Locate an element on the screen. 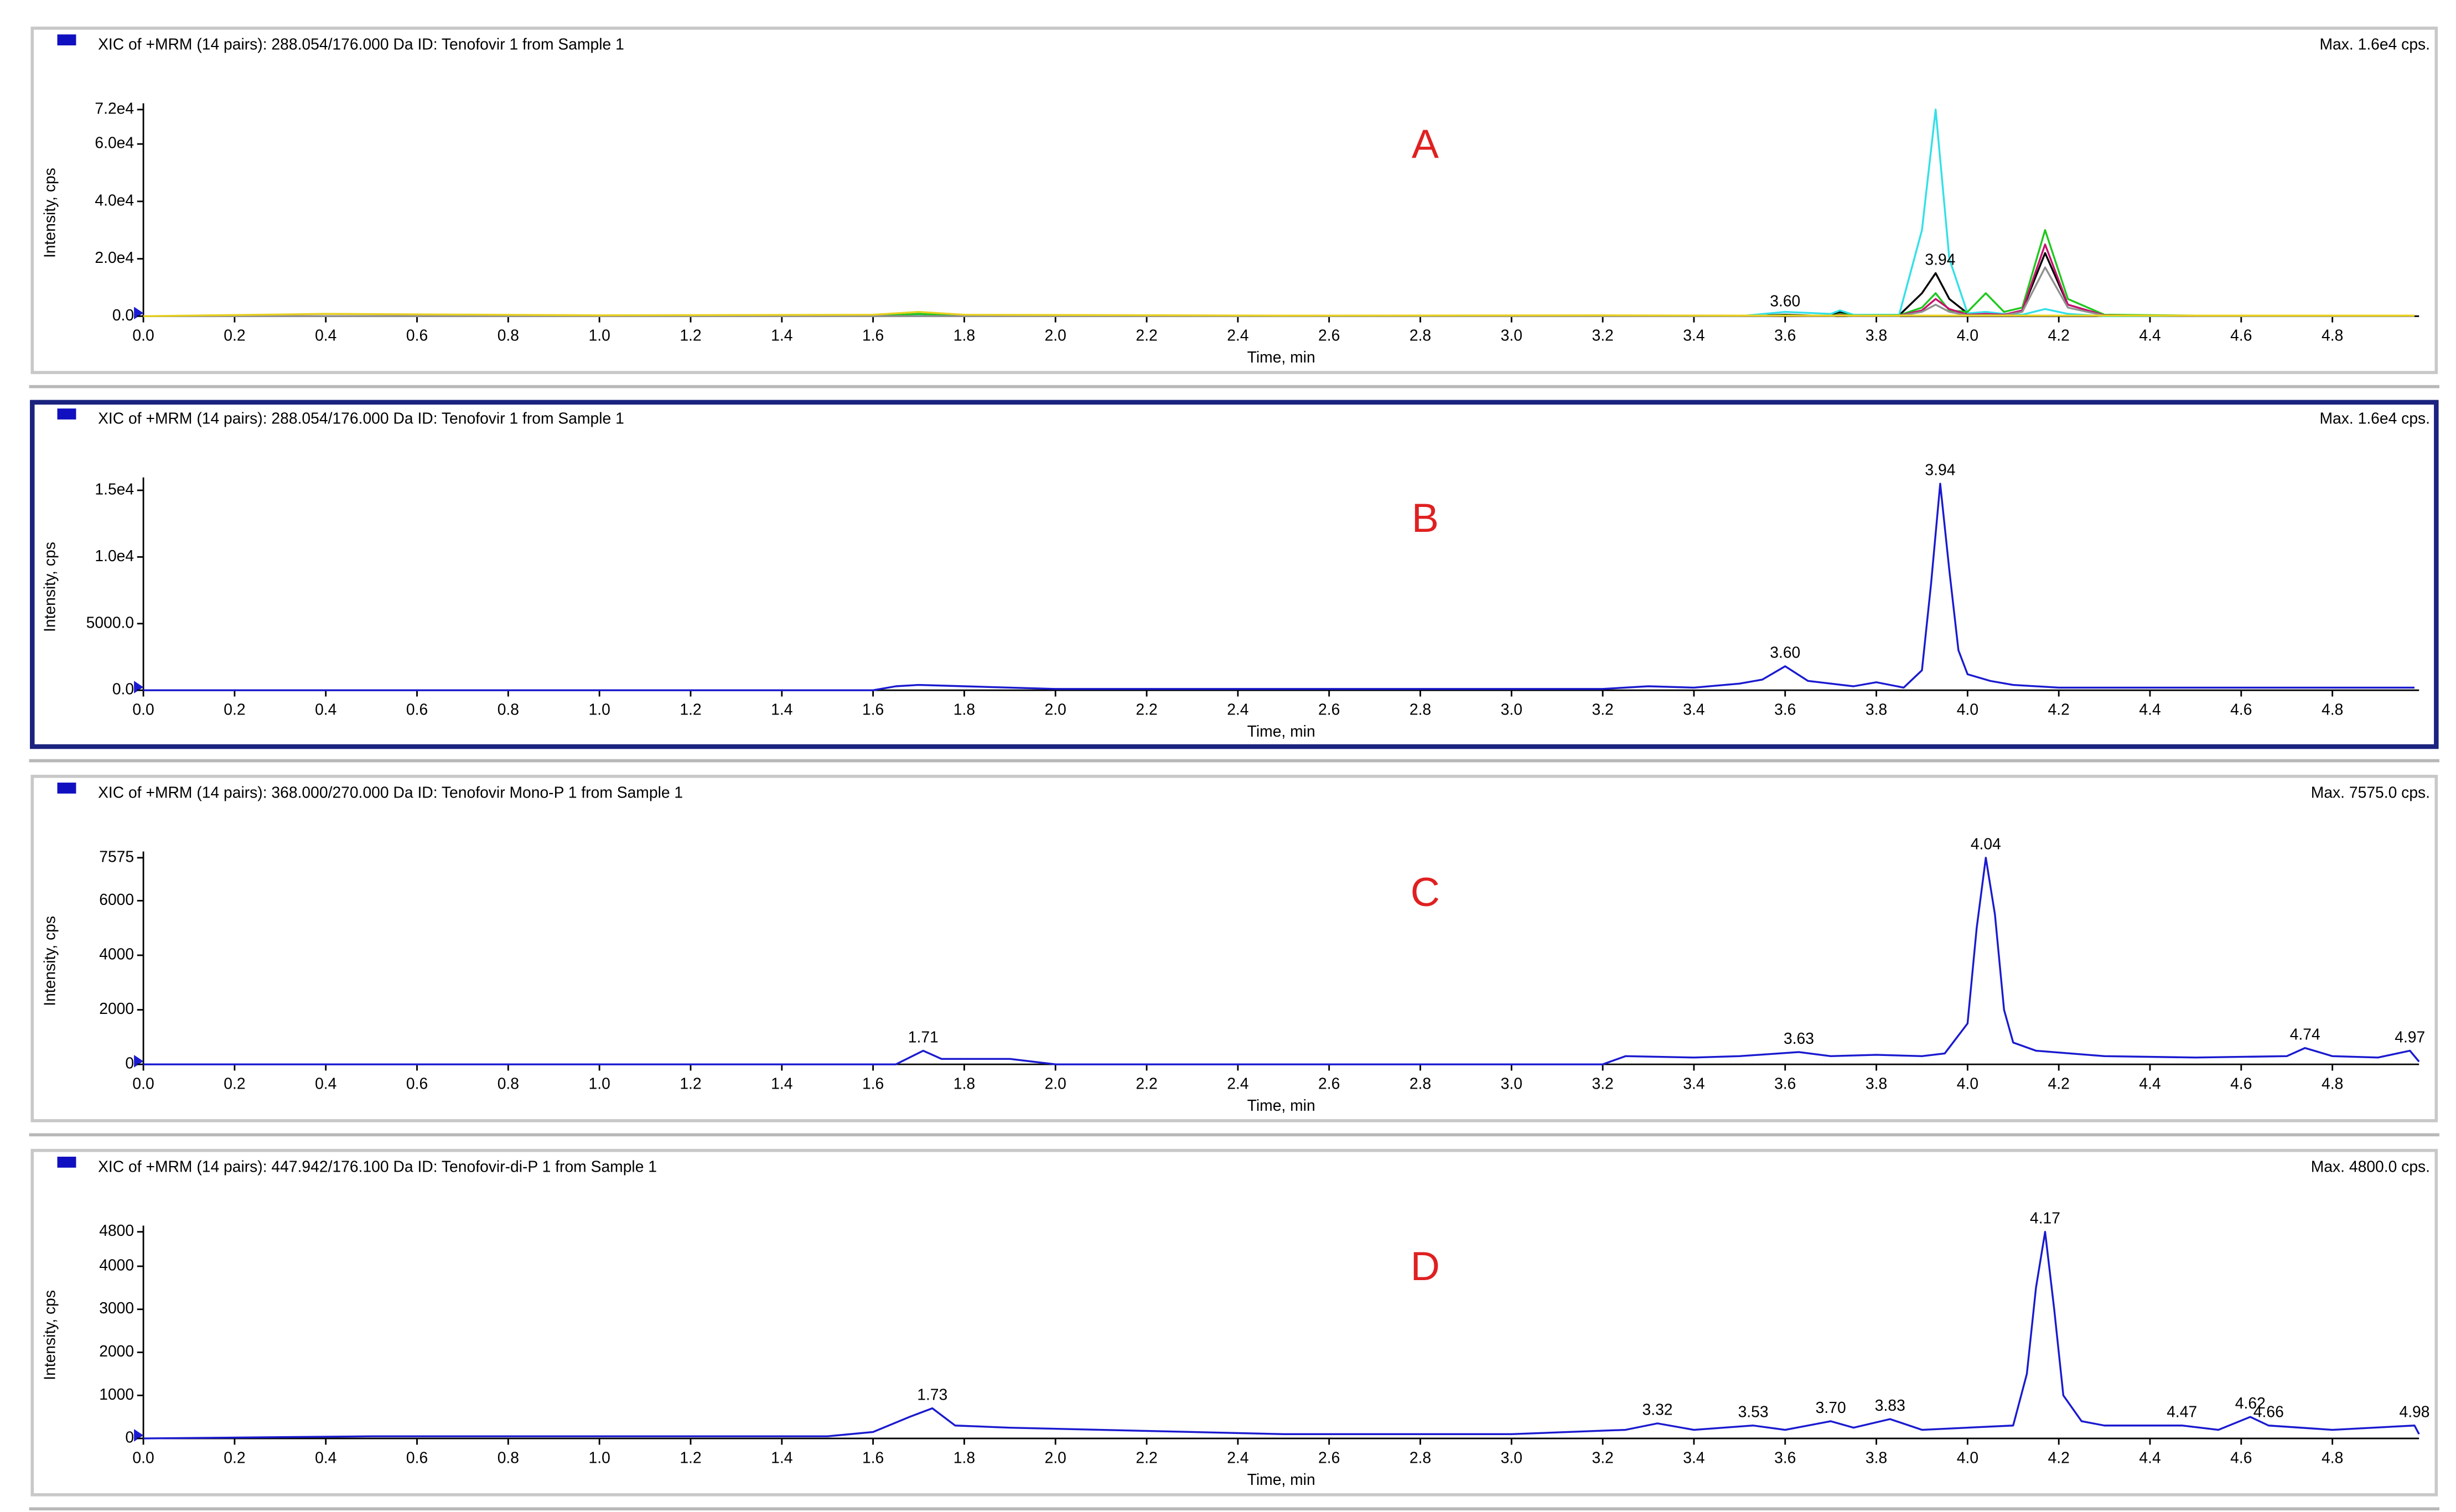 This screenshot has width=2456, height=1512. x-tick-label: 2.4 is located at coordinates (1237, 335).